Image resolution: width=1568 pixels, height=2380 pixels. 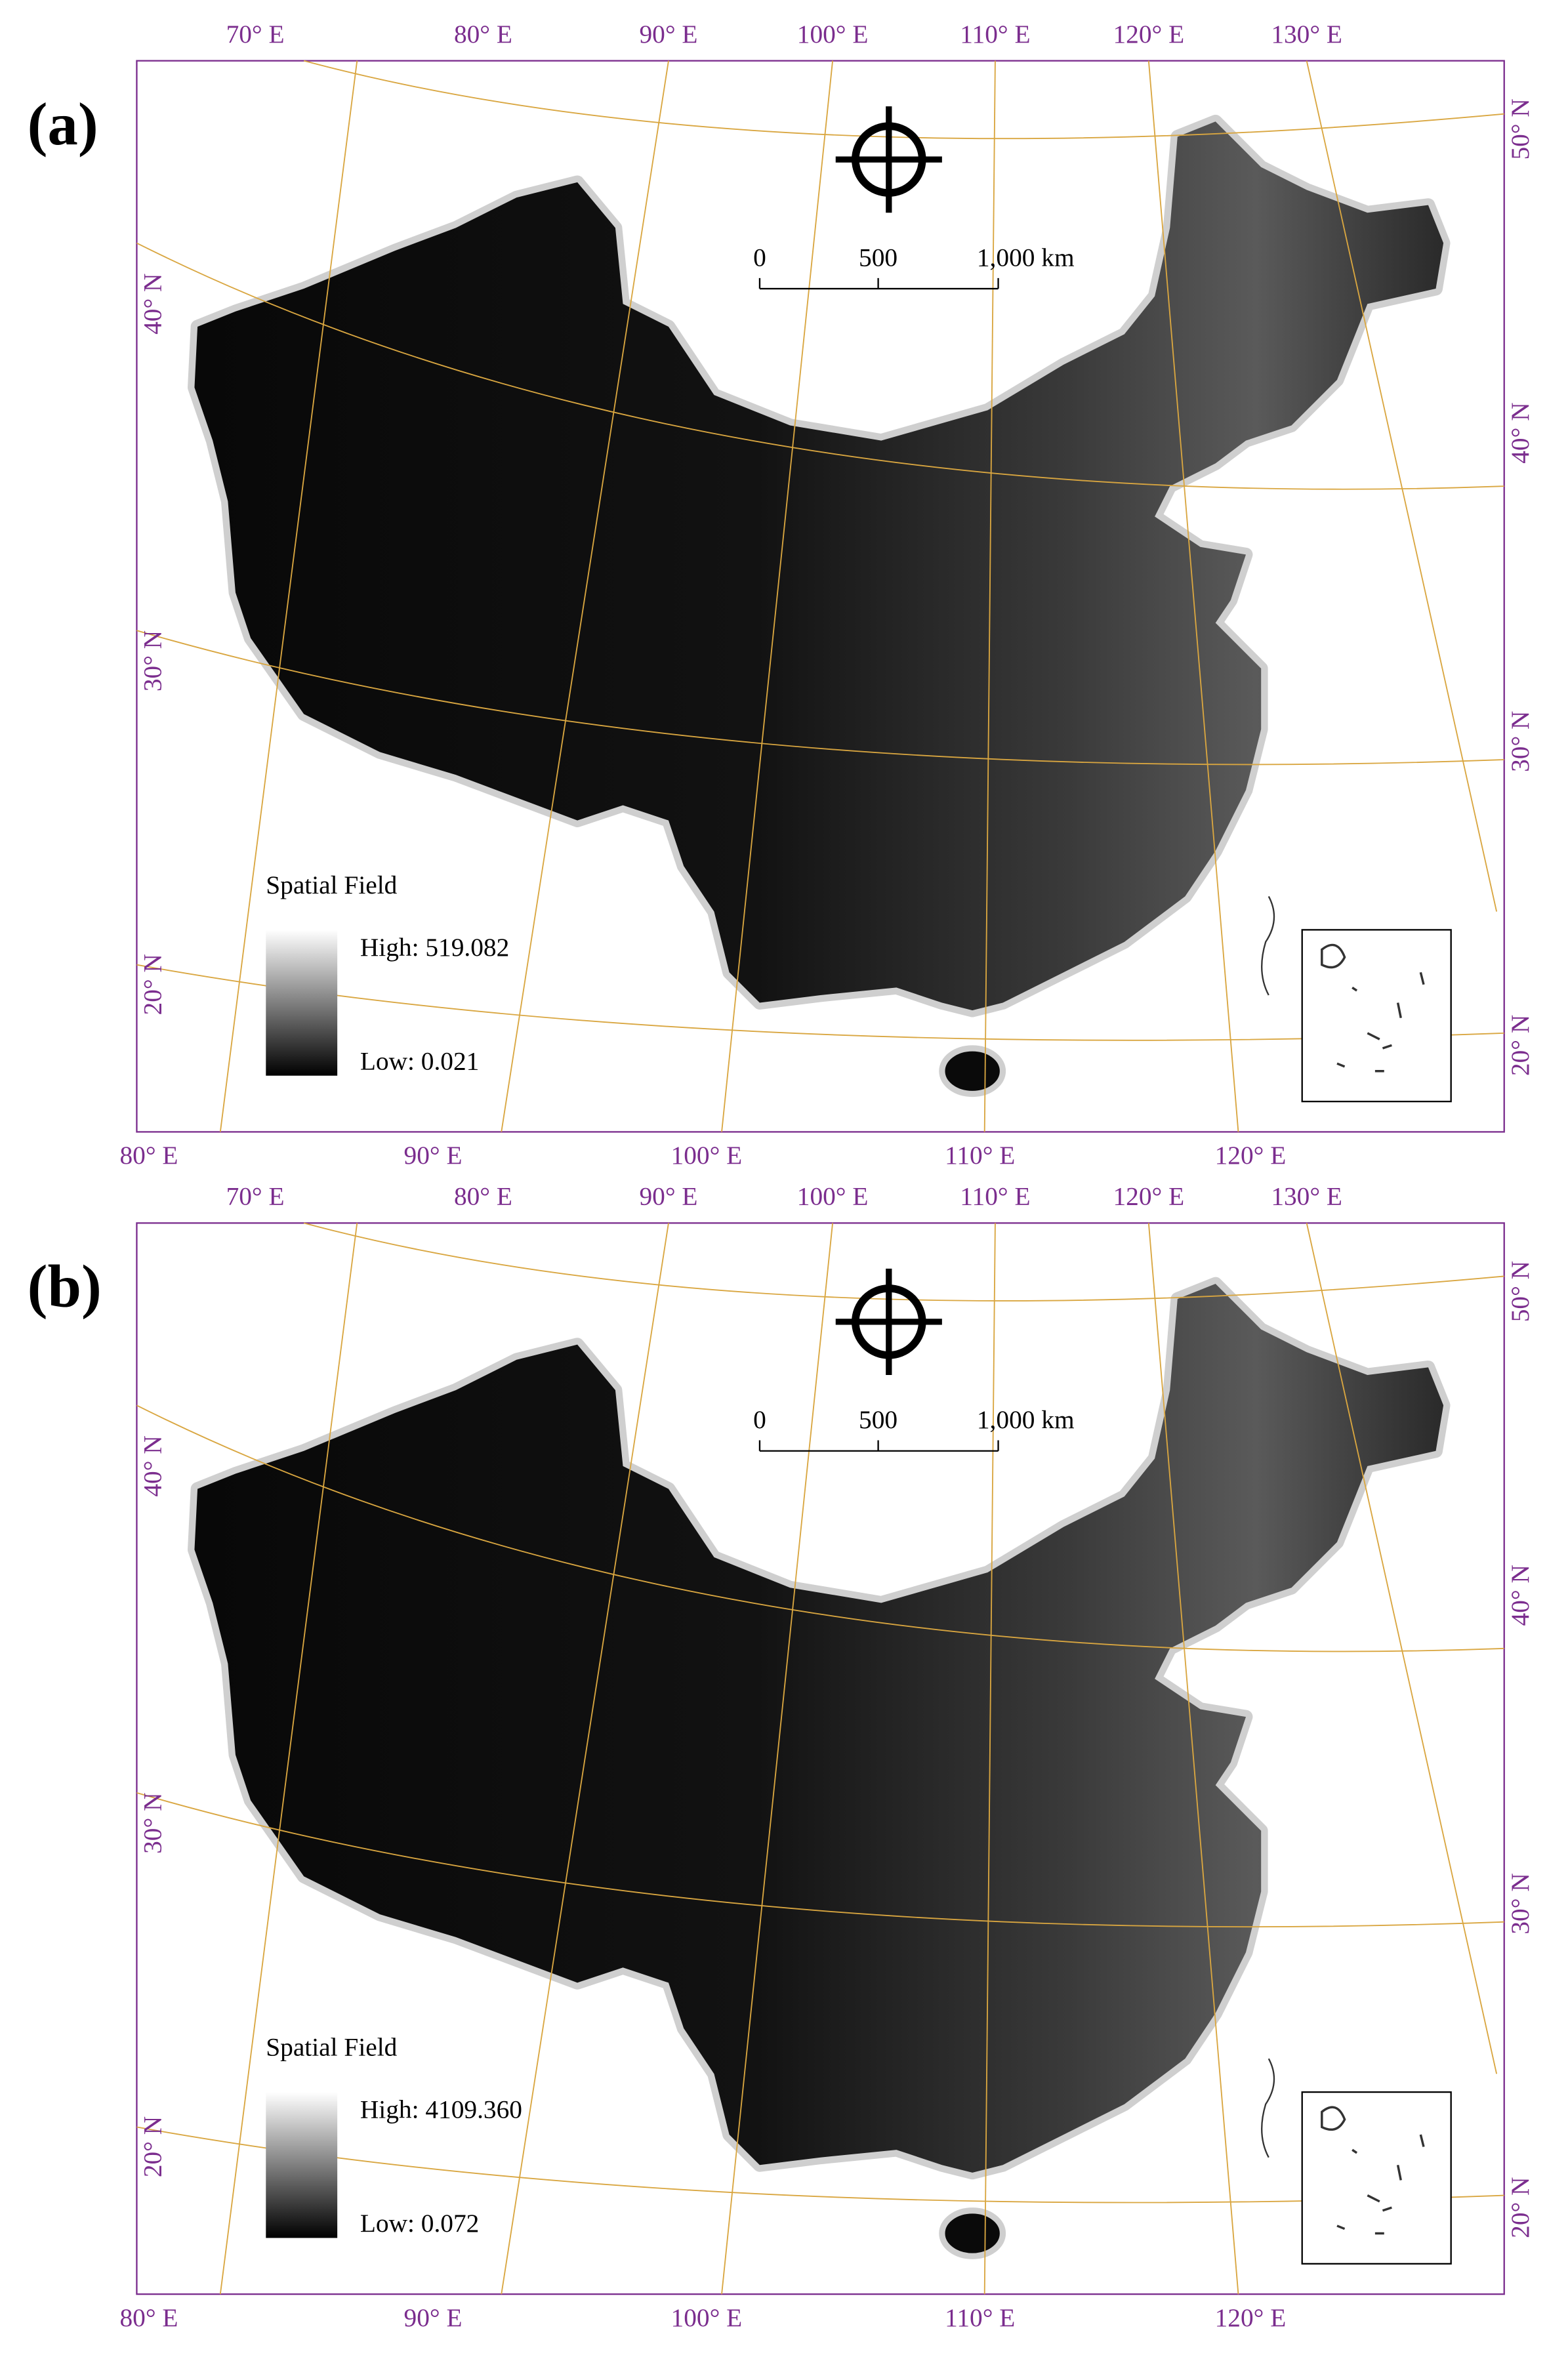 I want to click on legend-low: Low: 0.021, so click(x=419, y=1060).